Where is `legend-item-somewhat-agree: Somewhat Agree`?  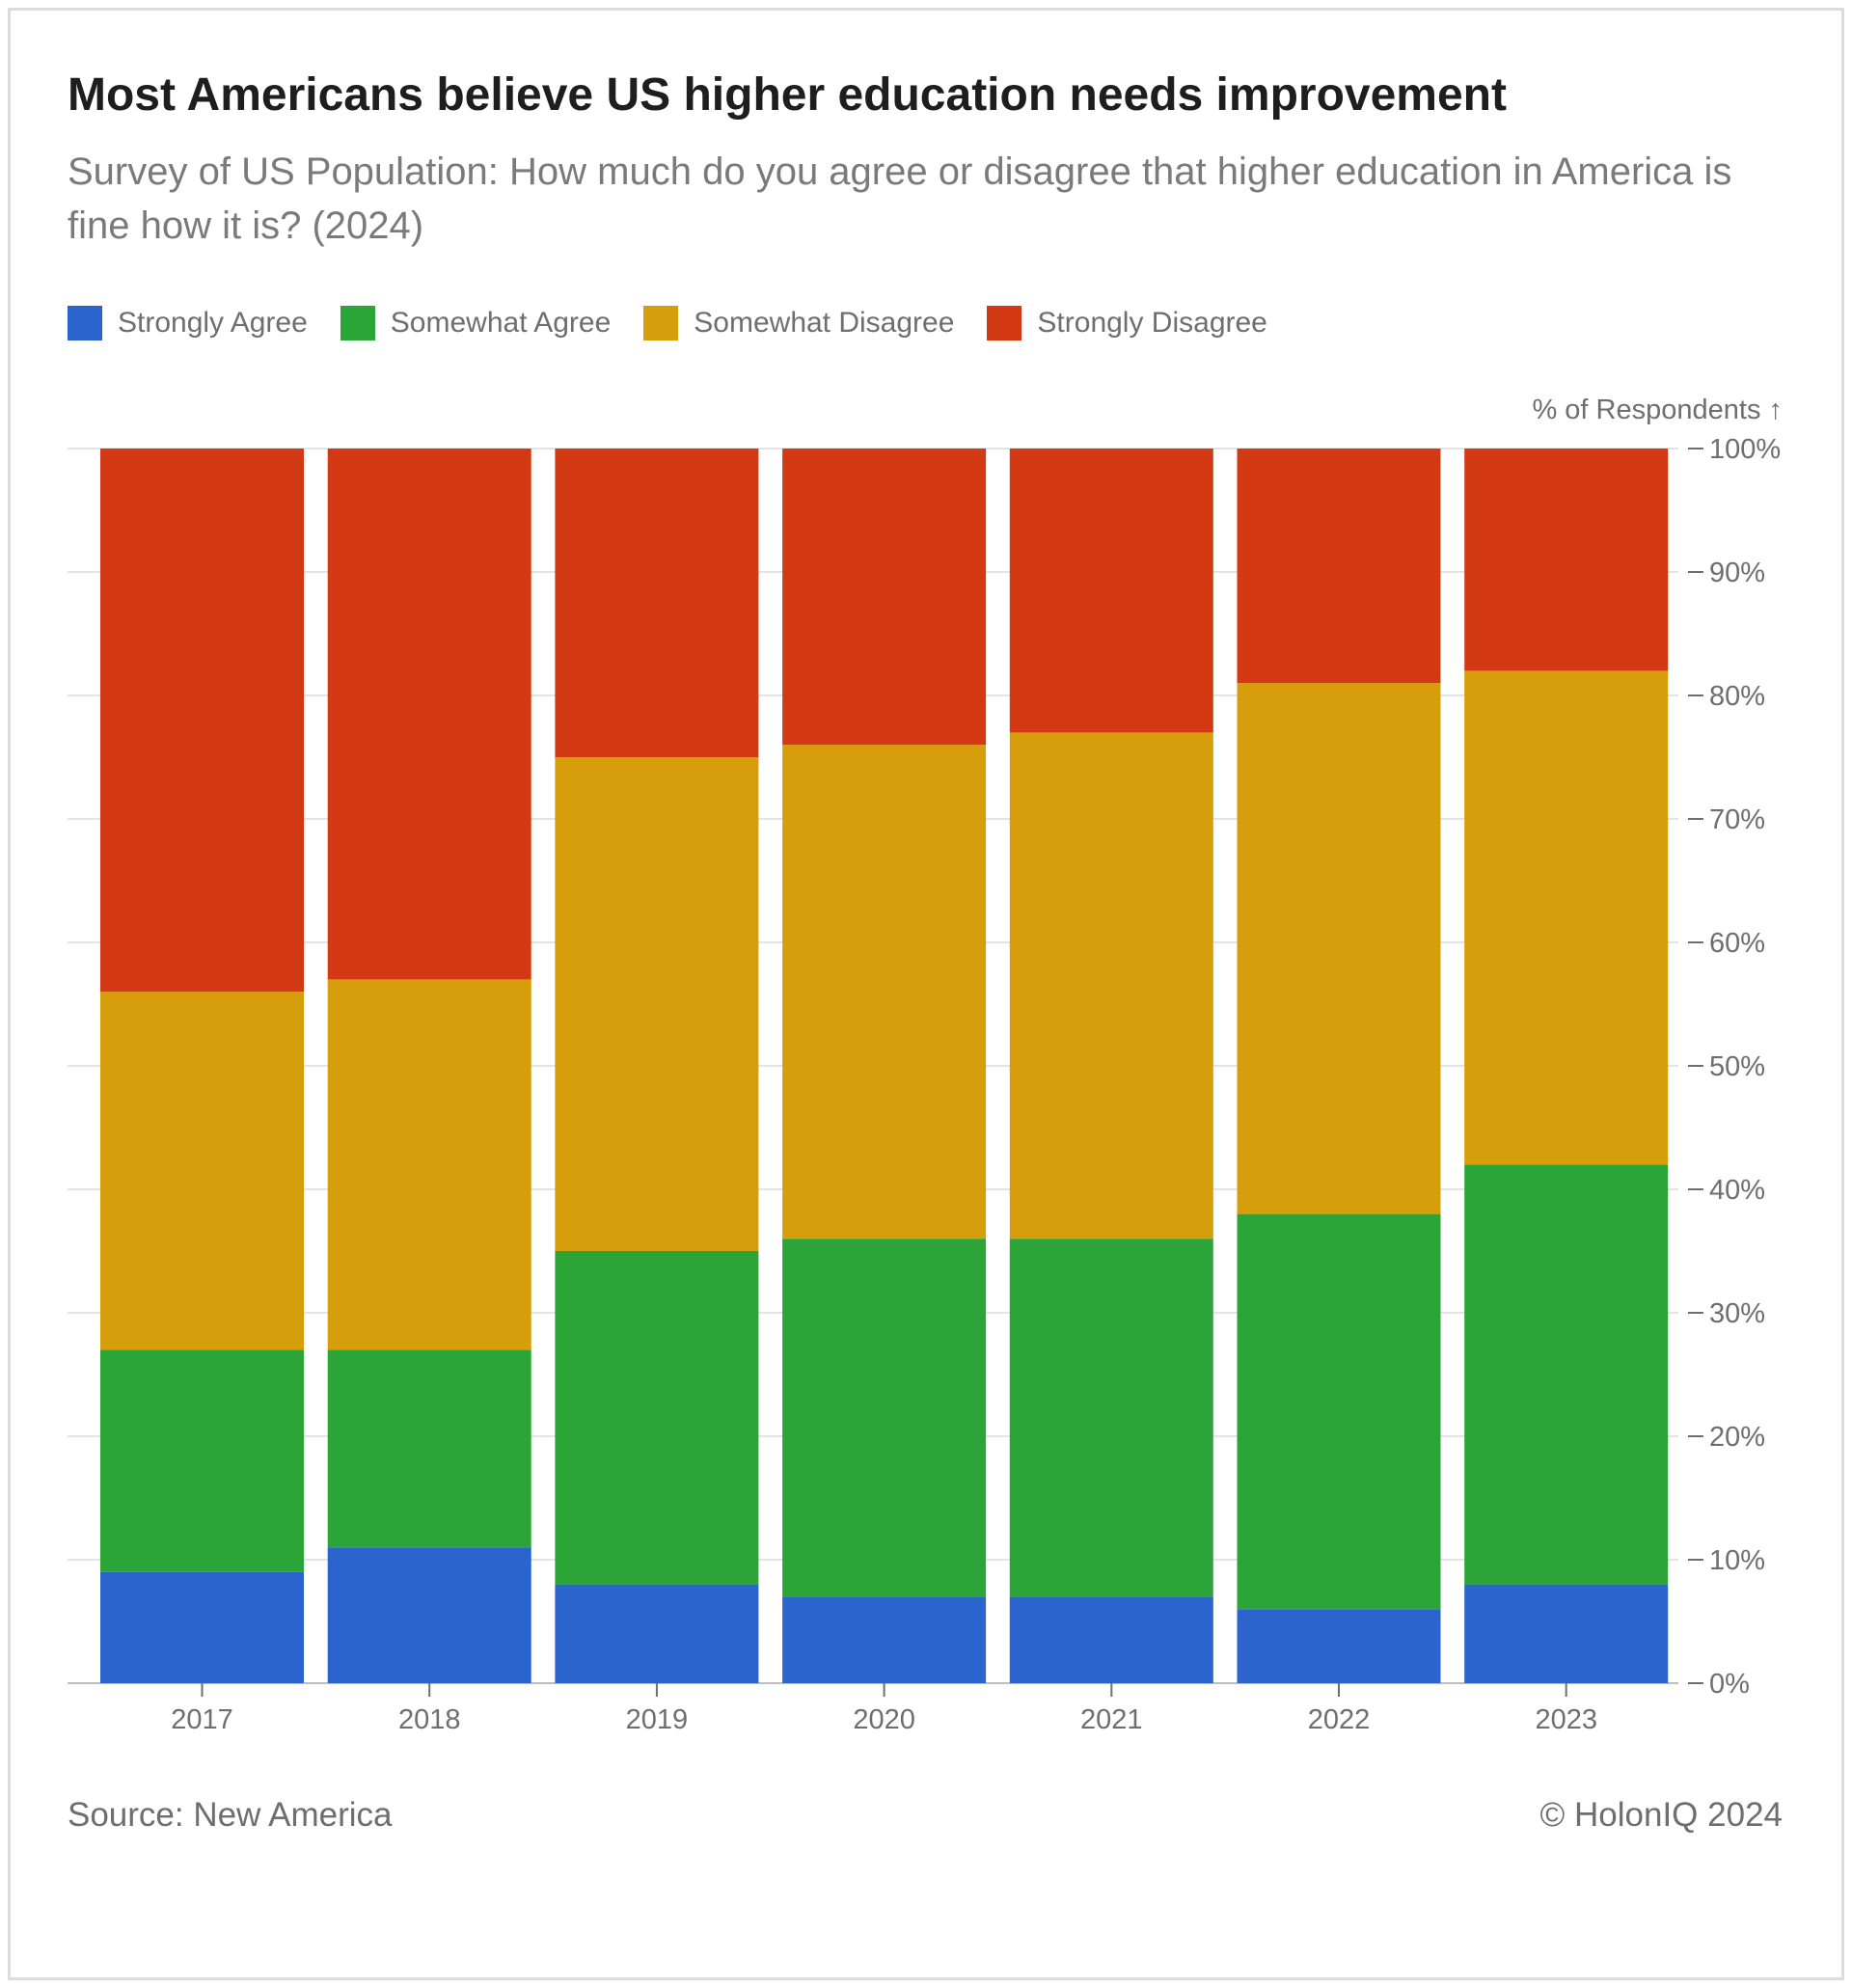 legend-item-somewhat-agree: Somewhat Agree is located at coordinates (476, 323).